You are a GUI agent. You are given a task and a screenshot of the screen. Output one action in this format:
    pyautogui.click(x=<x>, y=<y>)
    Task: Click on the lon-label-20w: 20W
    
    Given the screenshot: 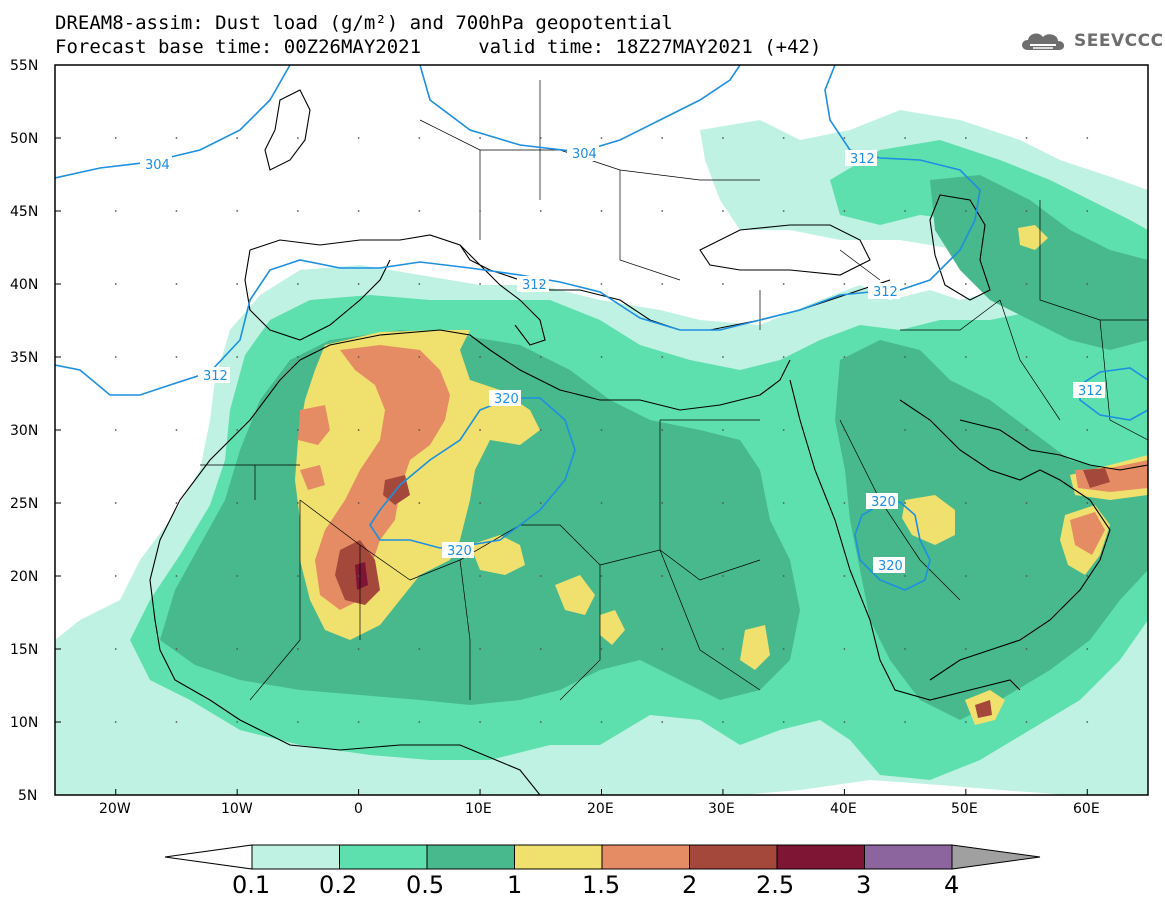 What is the action you would take?
    pyautogui.click(x=115, y=809)
    